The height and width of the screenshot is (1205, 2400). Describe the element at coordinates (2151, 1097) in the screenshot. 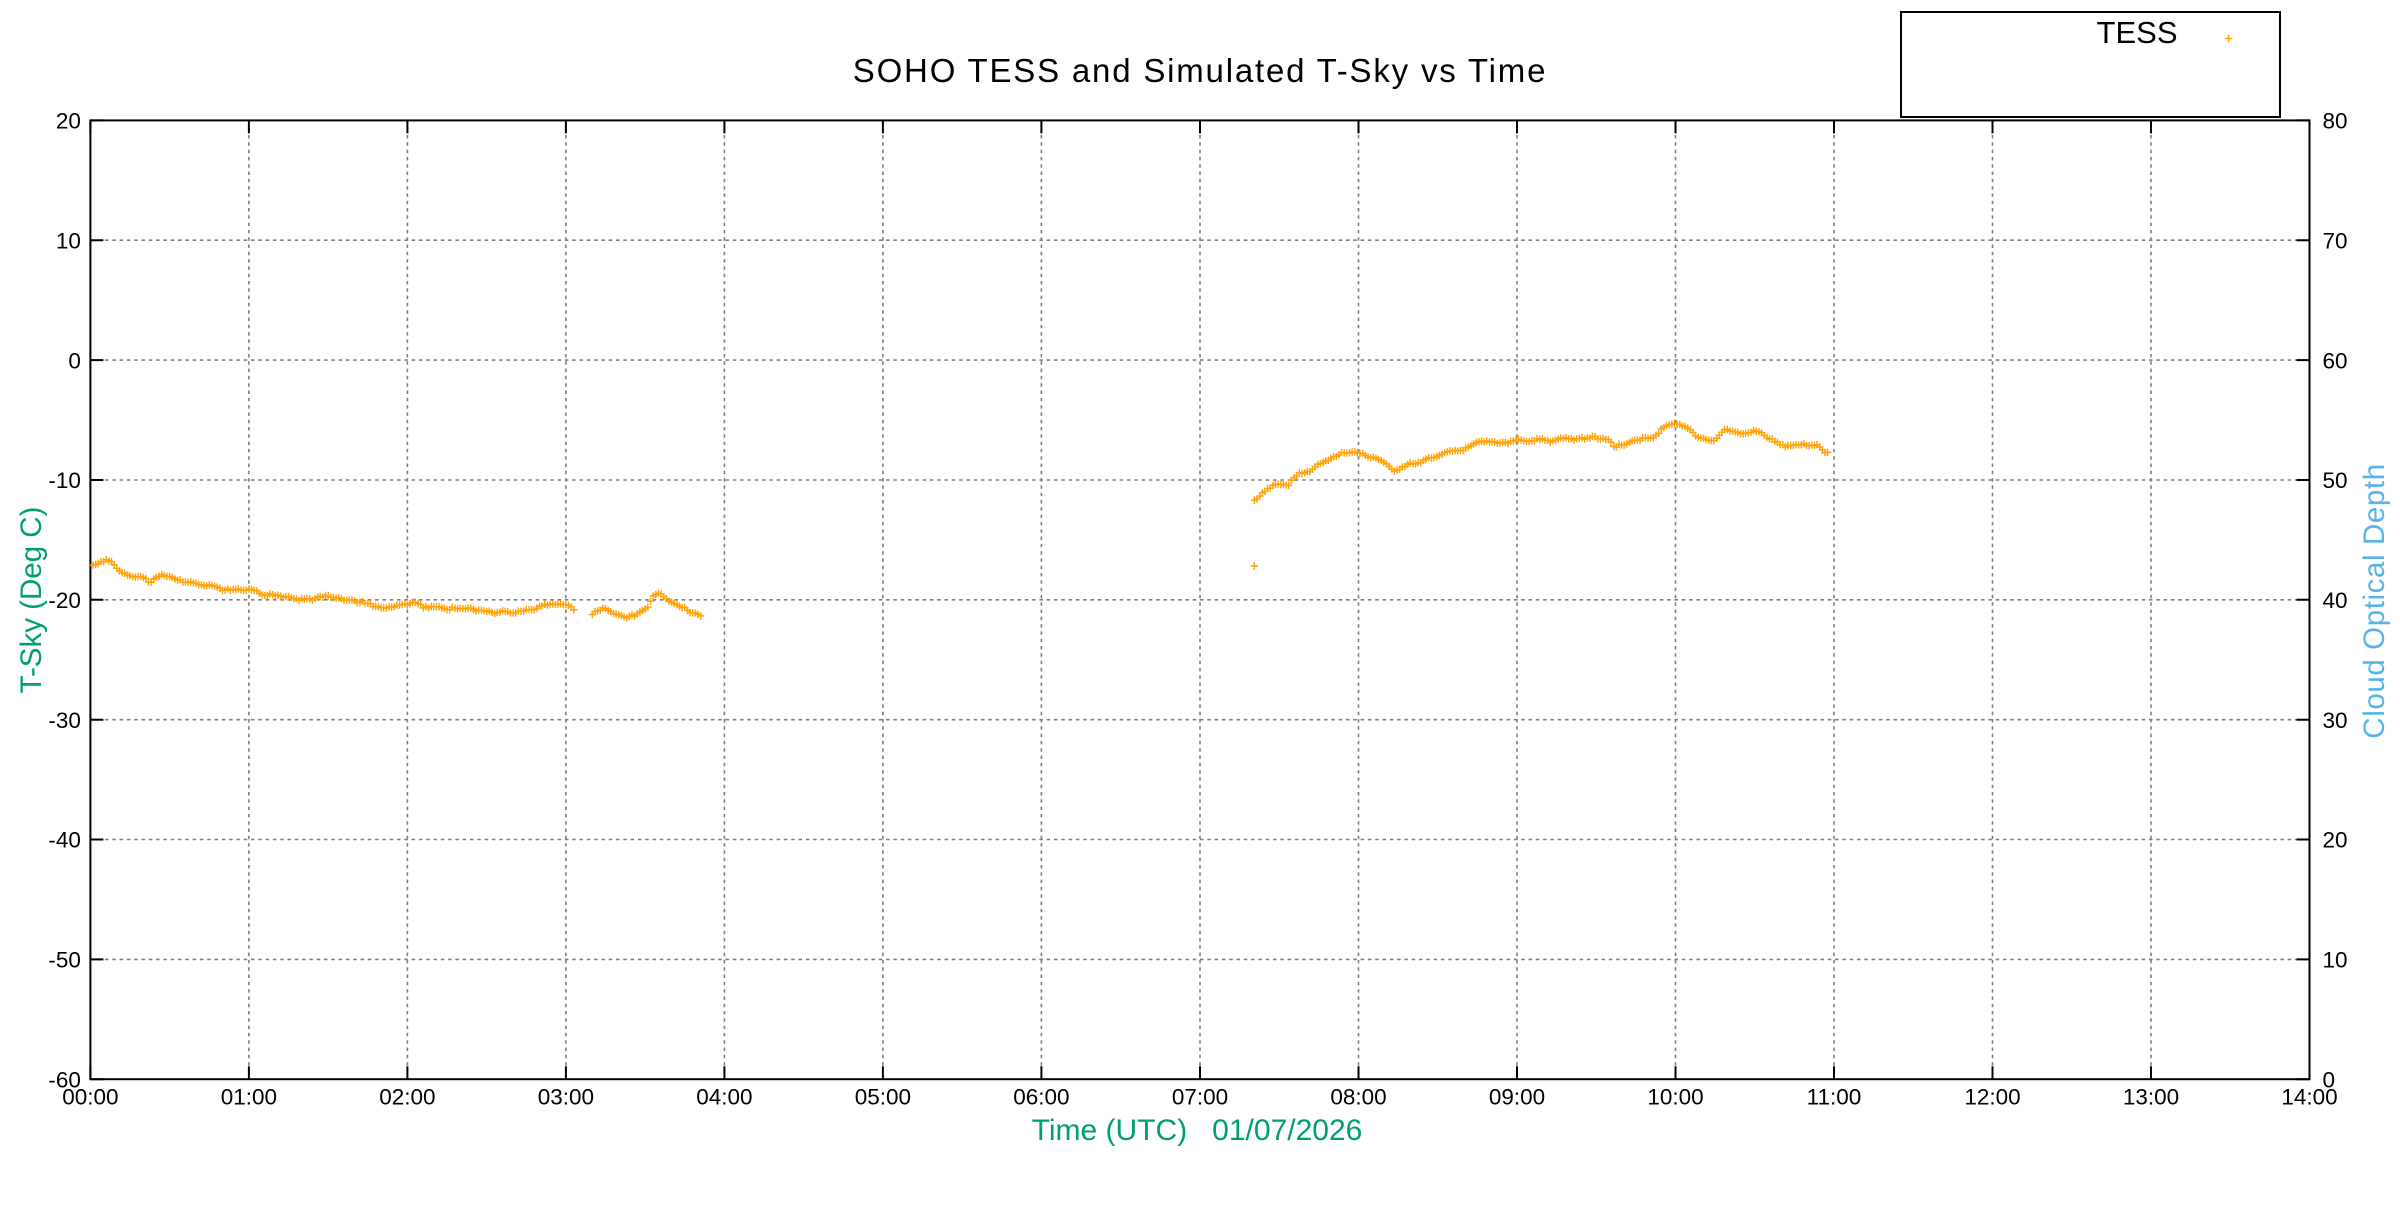

I see `svg-text: 13:00` at that location.